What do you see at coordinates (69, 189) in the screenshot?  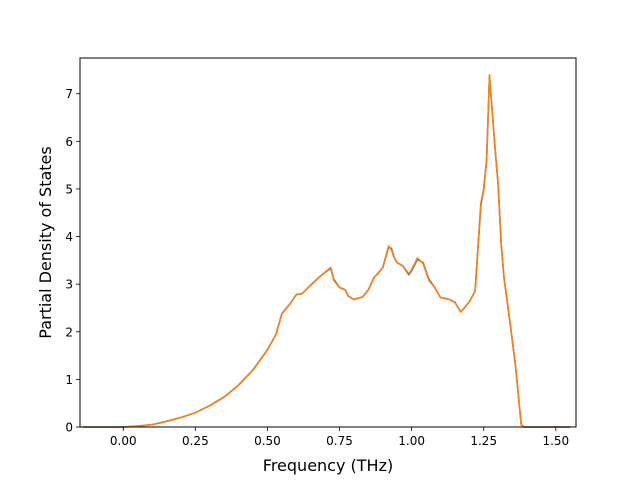 I see `y-tick-label: 5` at bounding box center [69, 189].